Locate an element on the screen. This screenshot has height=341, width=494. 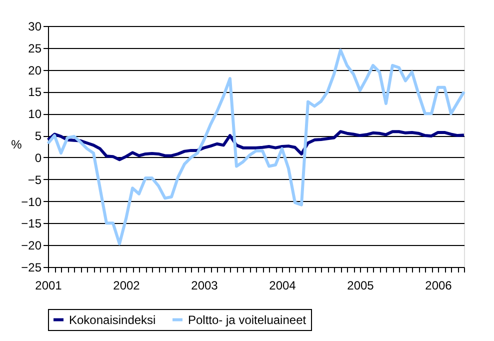
x-tick-label: 2001 is located at coordinates (48, 285).